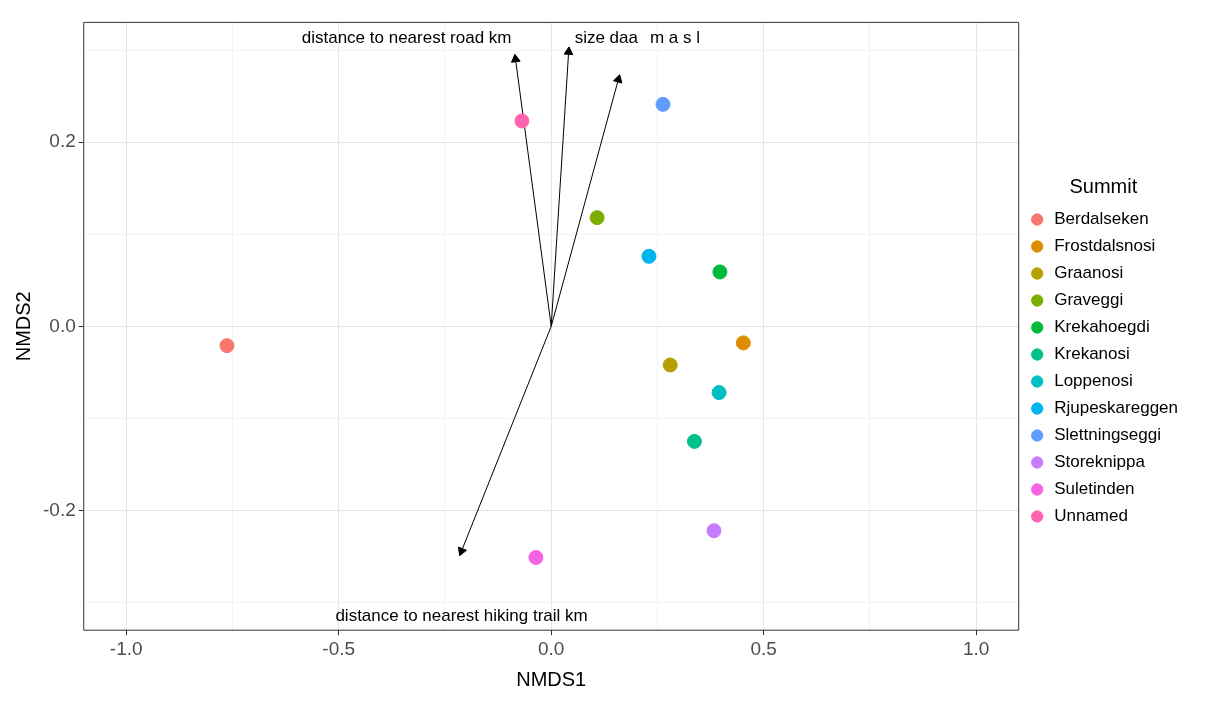 The height and width of the screenshot is (704, 1206). Describe the element at coordinates (1089, 300) in the screenshot. I see `legend-label: Graveggi` at that location.